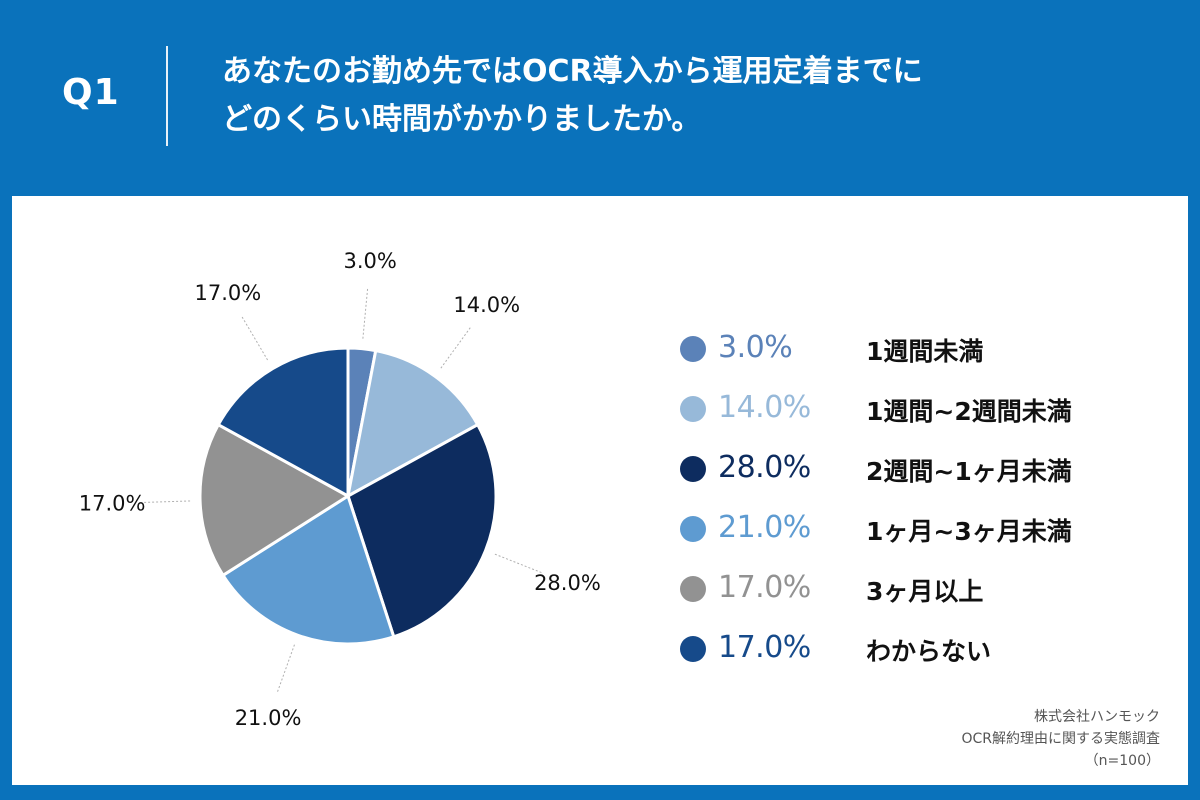 The width and height of the screenshot is (1200, 800). I want to click on pie-slice-label: 21.0%, so click(268, 718).